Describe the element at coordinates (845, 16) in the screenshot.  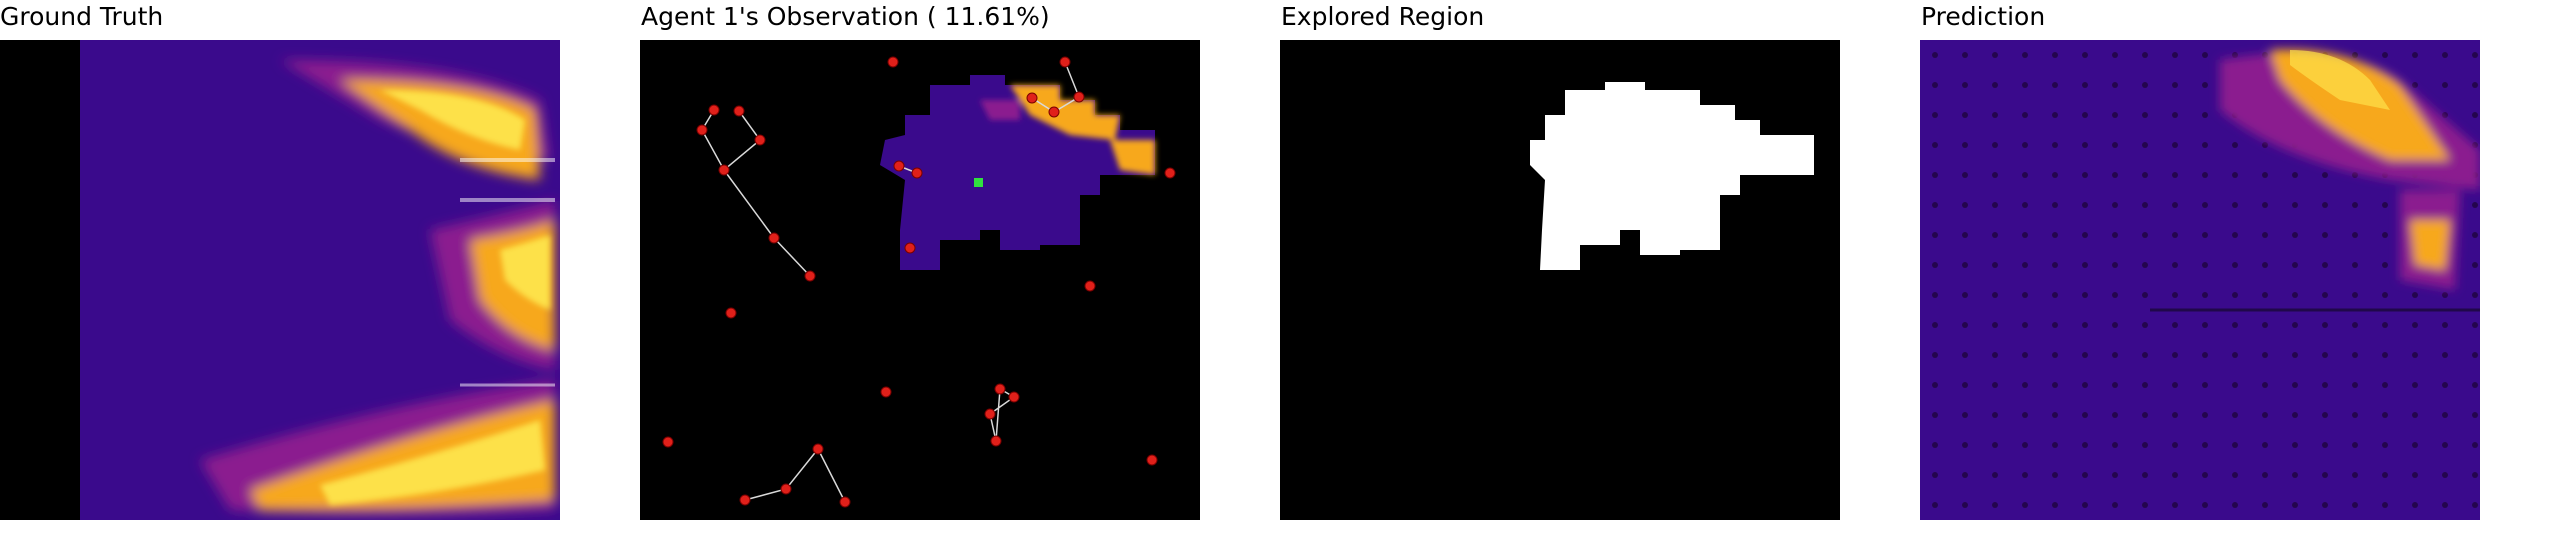
I see `panel-title-agent-observation: Agent 1's Observation ( 11.61%)` at that location.